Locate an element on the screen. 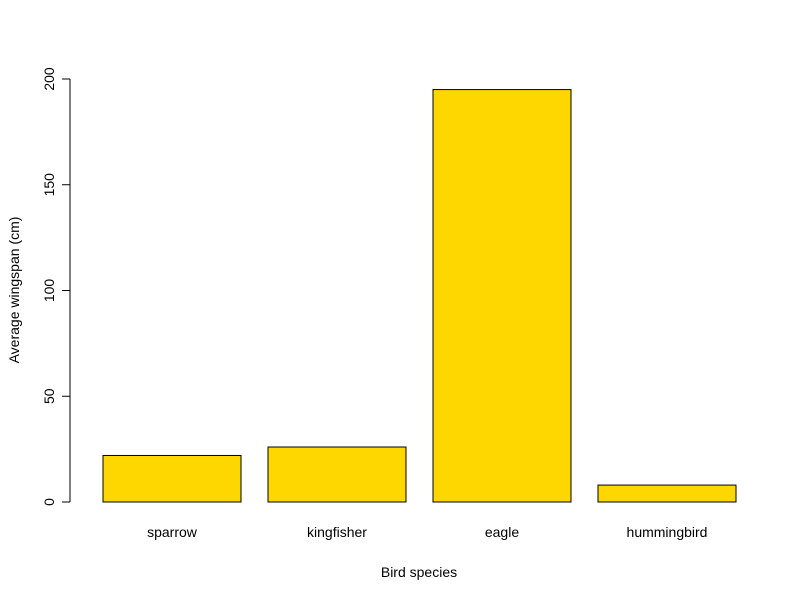 Image resolution: width=800 pixels, height=600 pixels. bar-kingfisher is located at coordinates (337, 474).